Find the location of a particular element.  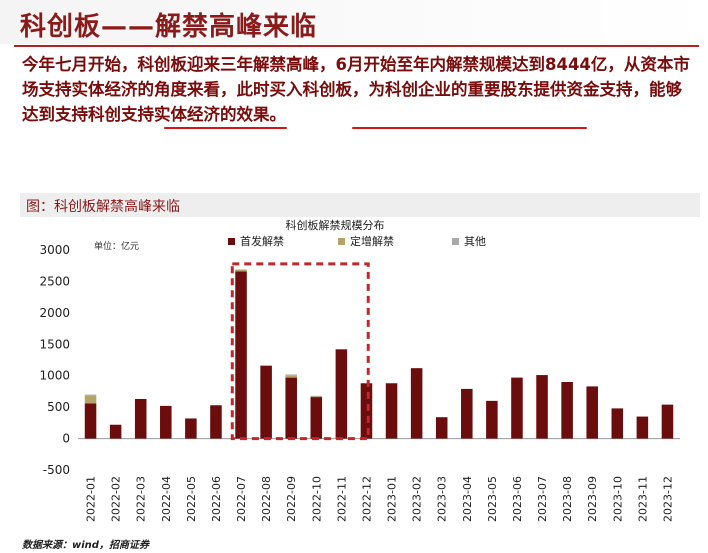

y-tick-label: -500 is located at coordinates (56, 470).